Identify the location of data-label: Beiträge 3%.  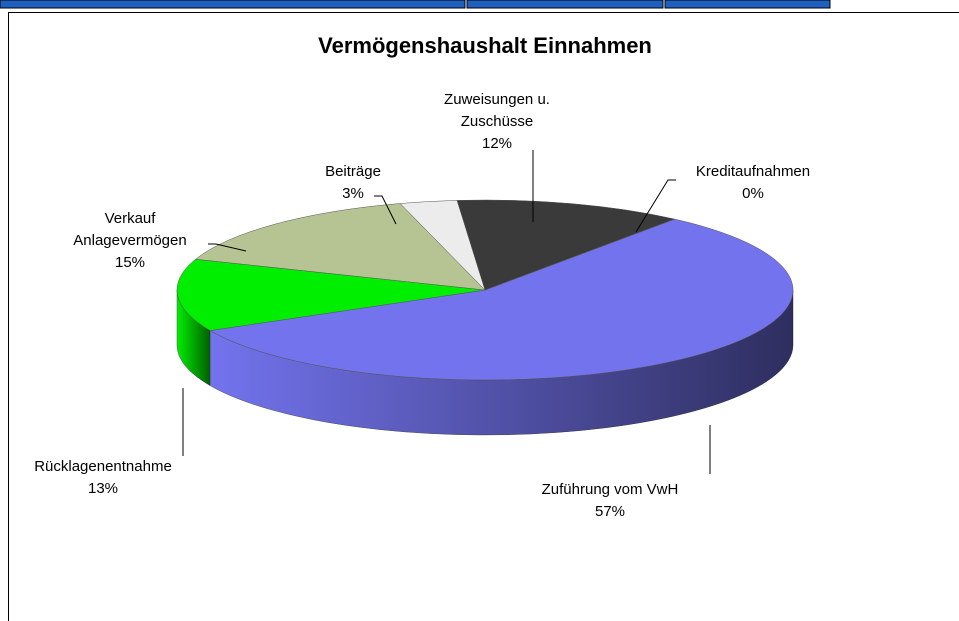
(353, 183).